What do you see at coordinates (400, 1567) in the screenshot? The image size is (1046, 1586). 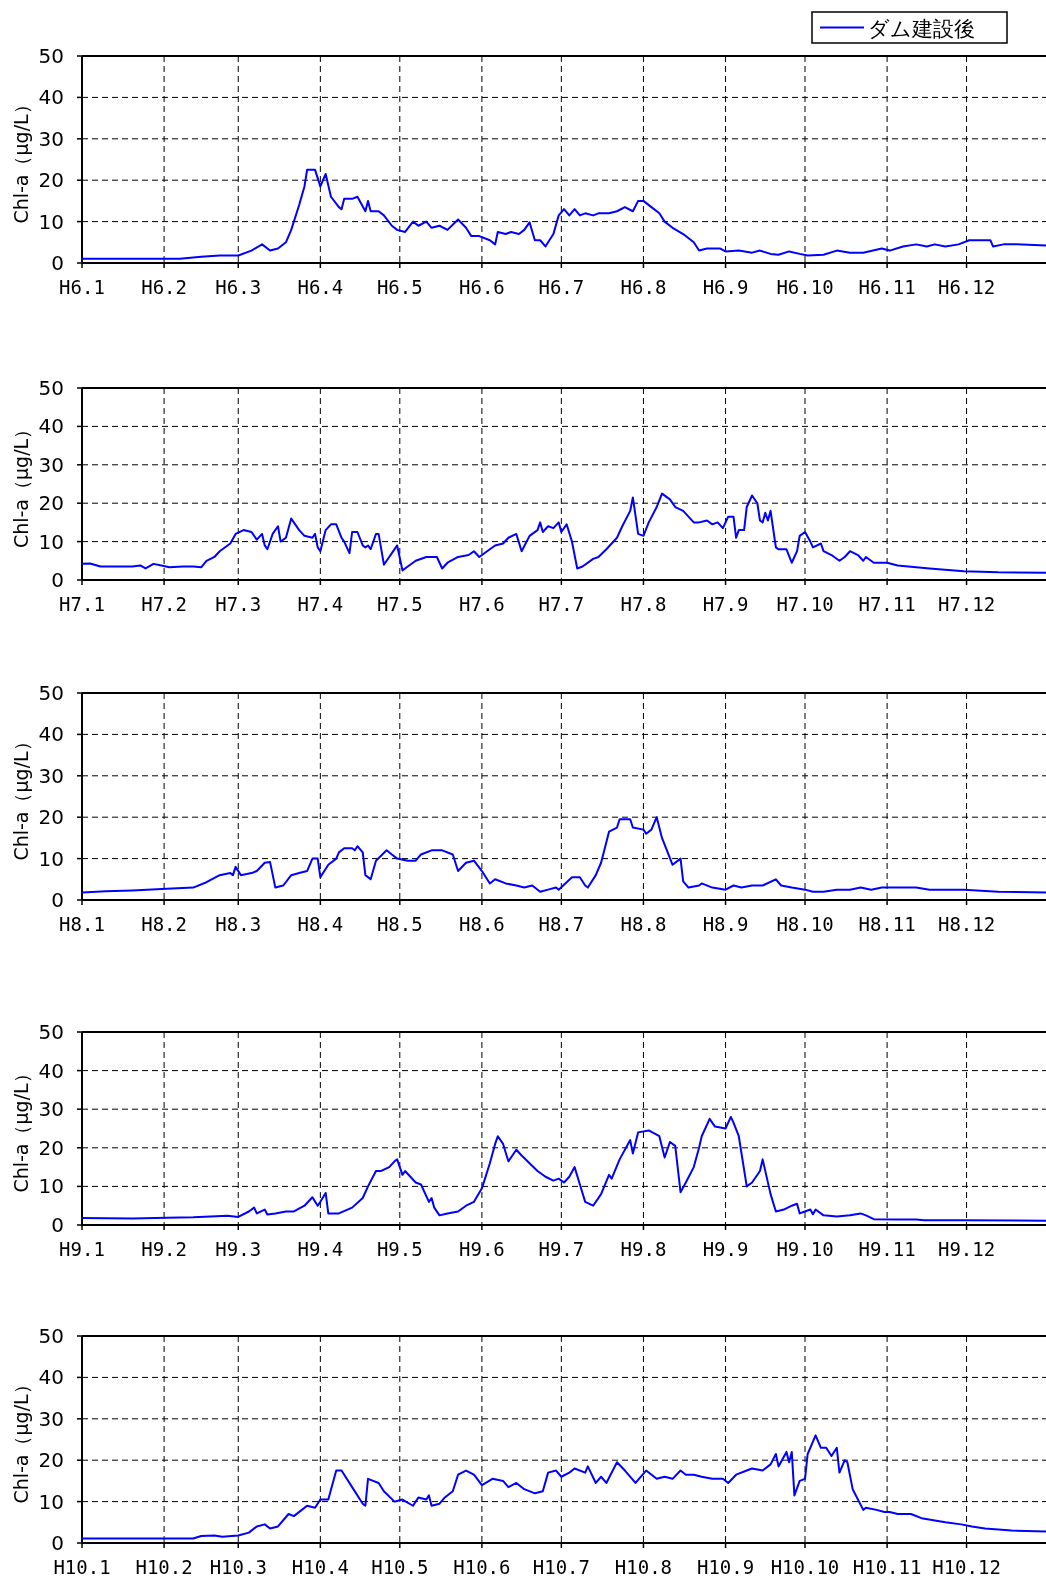 I see `x-tick-label: H10.5` at bounding box center [400, 1567].